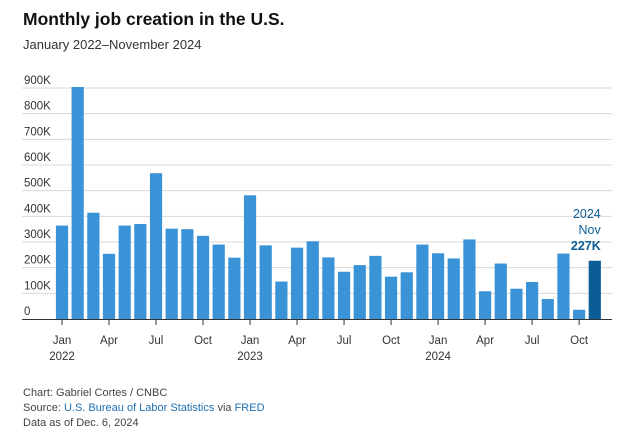  Describe the element at coordinates (37, 132) in the screenshot. I see `y-tick-label: 700K` at that location.